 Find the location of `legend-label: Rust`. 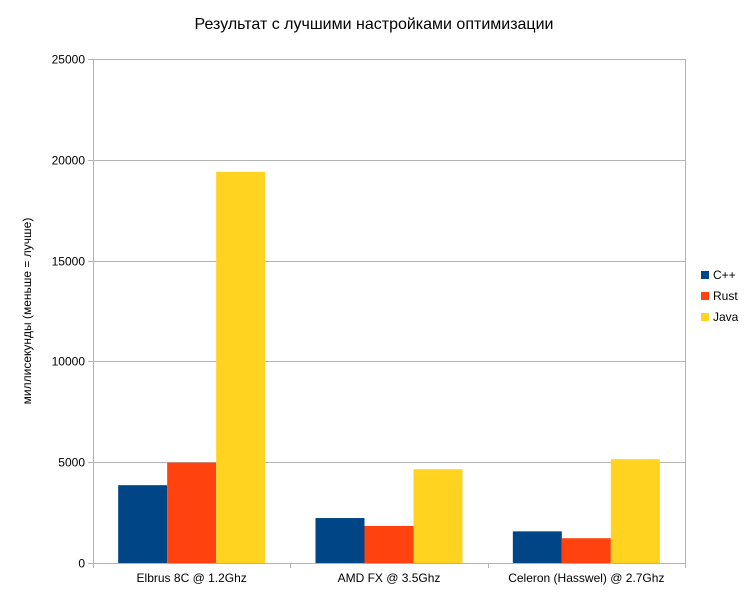

legend-label: Rust is located at coordinates (725, 296).